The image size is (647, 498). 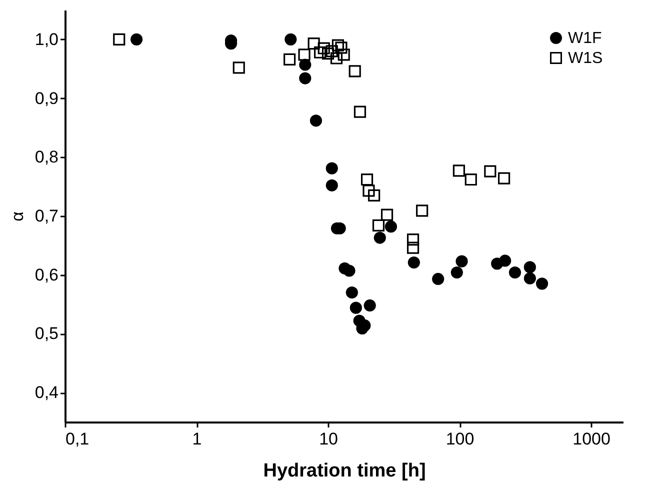 What do you see at coordinates (46, 334) in the screenshot?
I see `y-tick-label: 0,5` at bounding box center [46, 334].